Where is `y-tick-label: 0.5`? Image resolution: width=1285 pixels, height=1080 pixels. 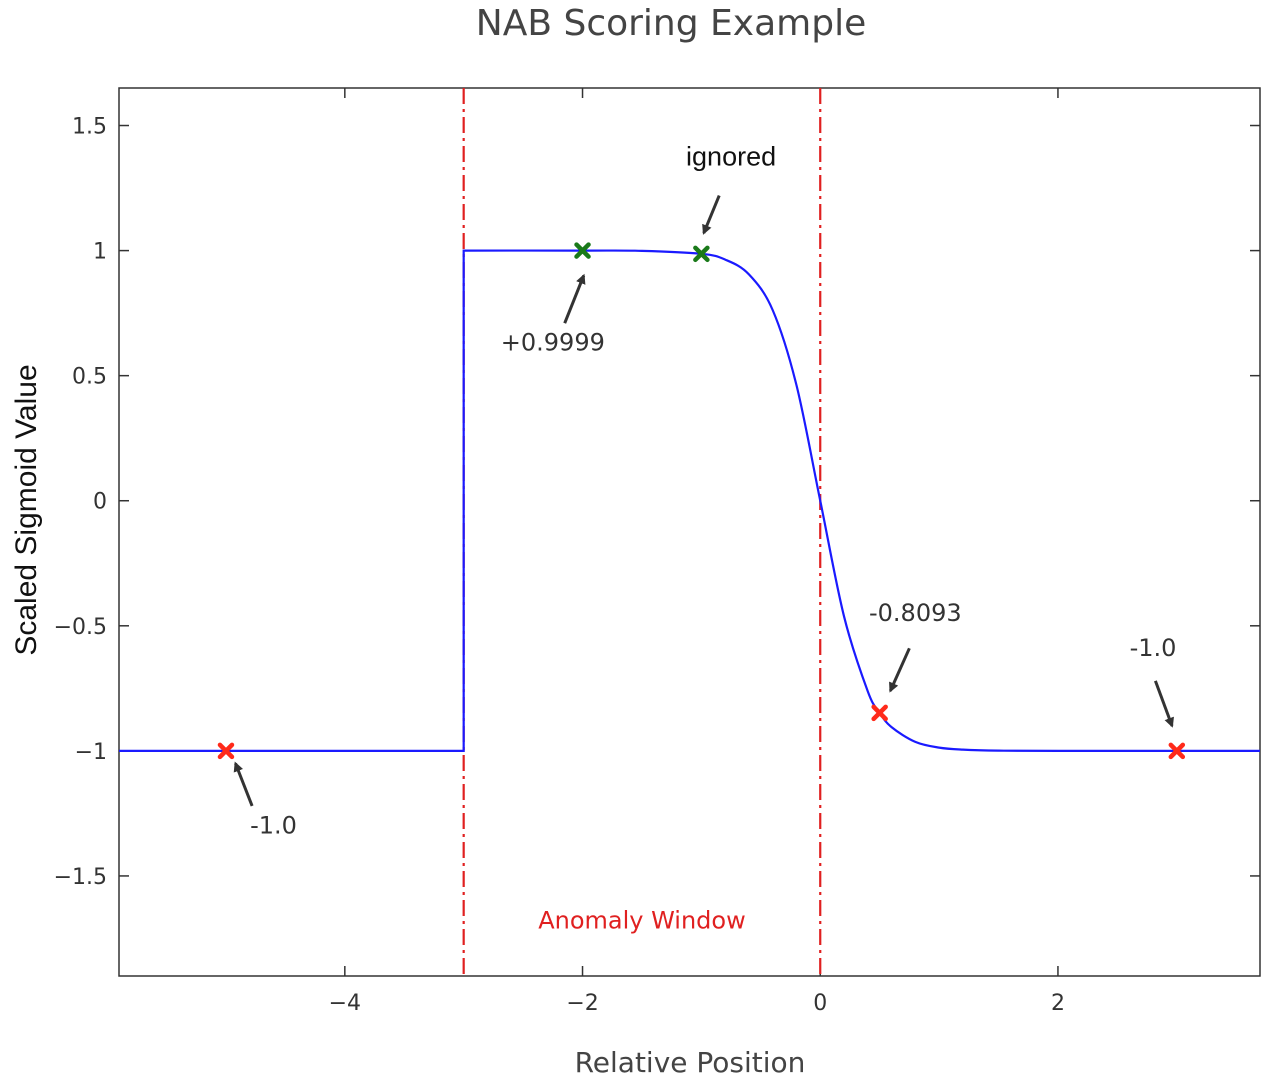
y-tick-label: 0.5 is located at coordinates (89, 377).